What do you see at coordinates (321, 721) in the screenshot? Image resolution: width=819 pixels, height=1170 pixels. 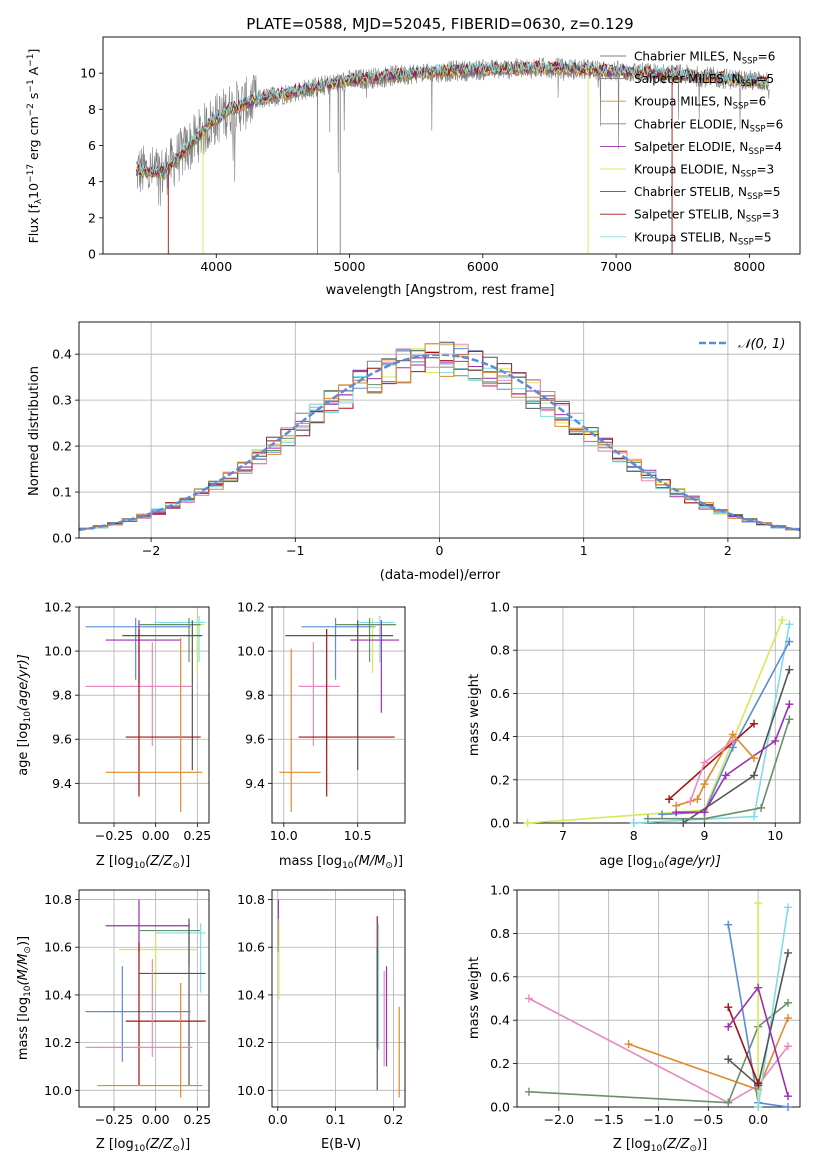 I see `axes-frame: 10.0 10.5 9.4 9.6 9.8 10.0 10.2` at bounding box center [321, 721].